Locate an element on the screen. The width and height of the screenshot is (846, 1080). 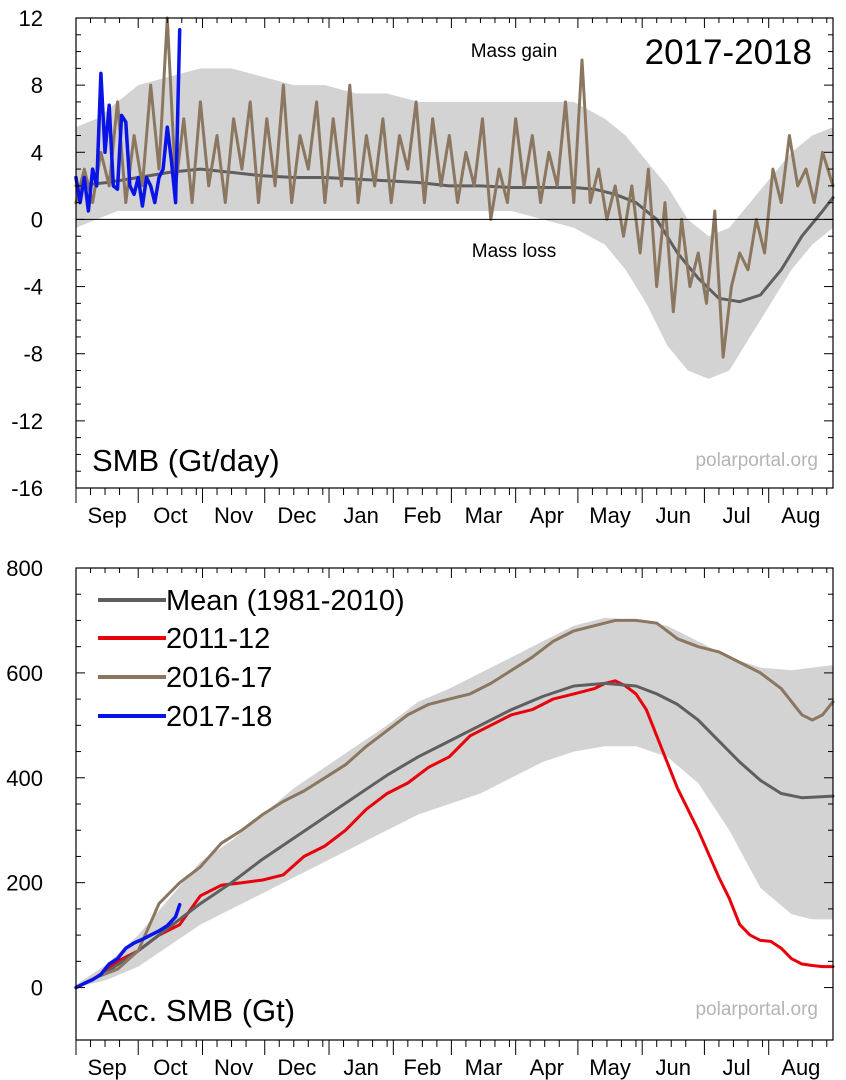
top-watermark: polarportal.org is located at coordinates (756, 460).